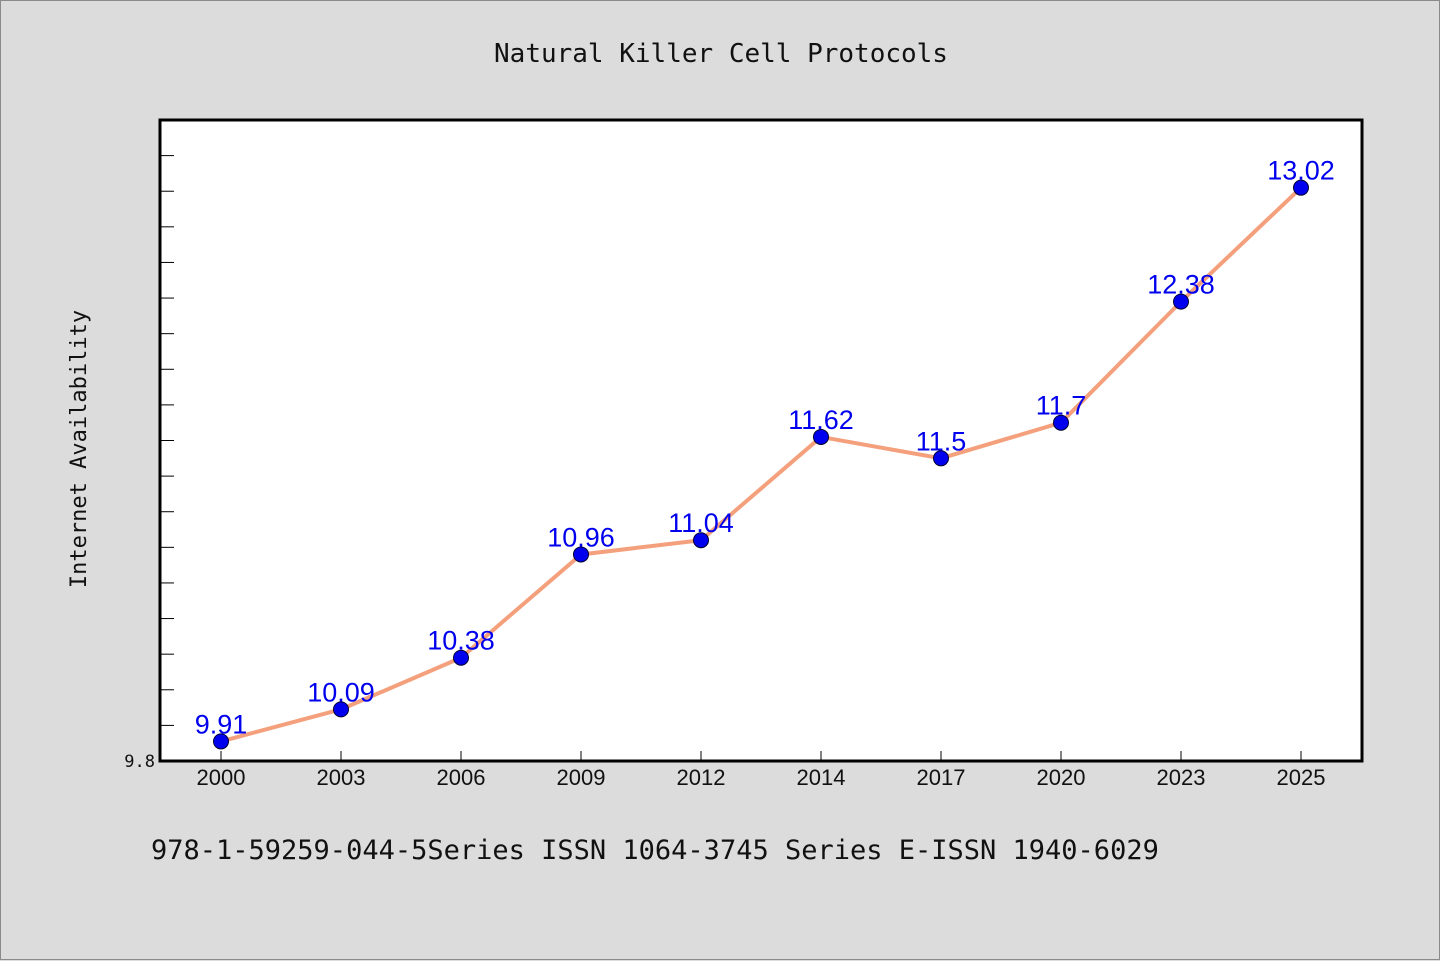 The height and width of the screenshot is (961, 1440). Describe the element at coordinates (79, 449) in the screenshot. I see `y-axis-label: Internet Availability` at that location.